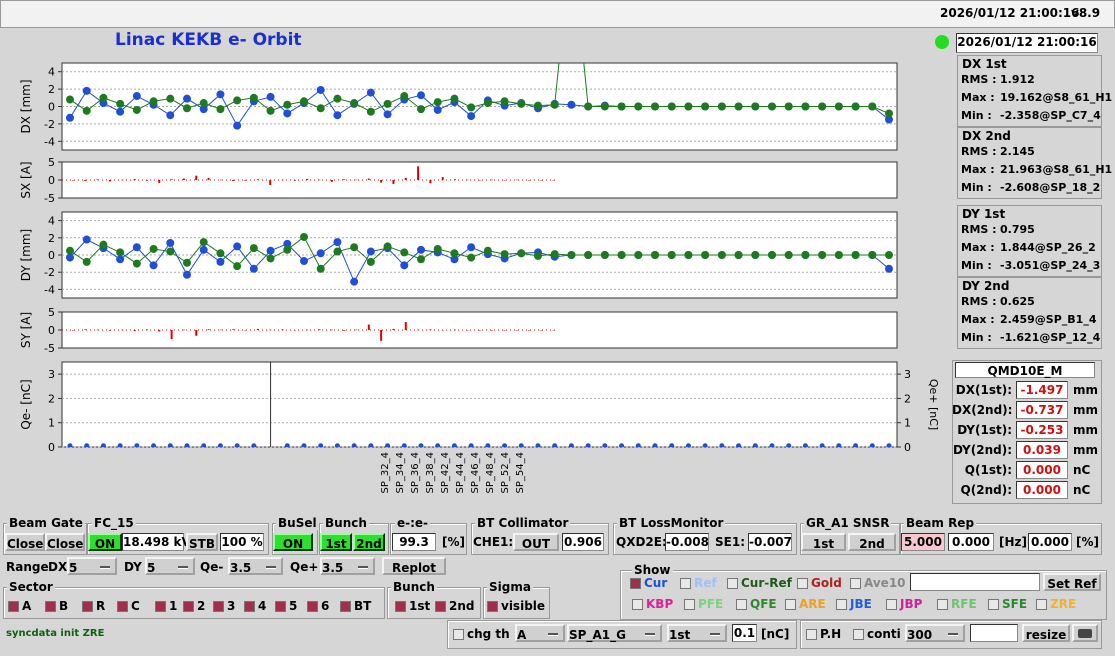  Describe the element at coordinates (978, 247) in the screenshot. I see `stats-label: Max :` at that location.